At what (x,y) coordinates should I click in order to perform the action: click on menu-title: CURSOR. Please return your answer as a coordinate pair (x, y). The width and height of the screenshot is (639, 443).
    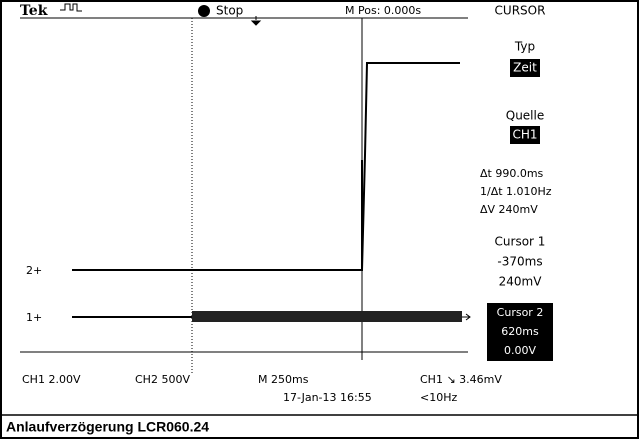
    Looking at the image, I should click on (520, 11).